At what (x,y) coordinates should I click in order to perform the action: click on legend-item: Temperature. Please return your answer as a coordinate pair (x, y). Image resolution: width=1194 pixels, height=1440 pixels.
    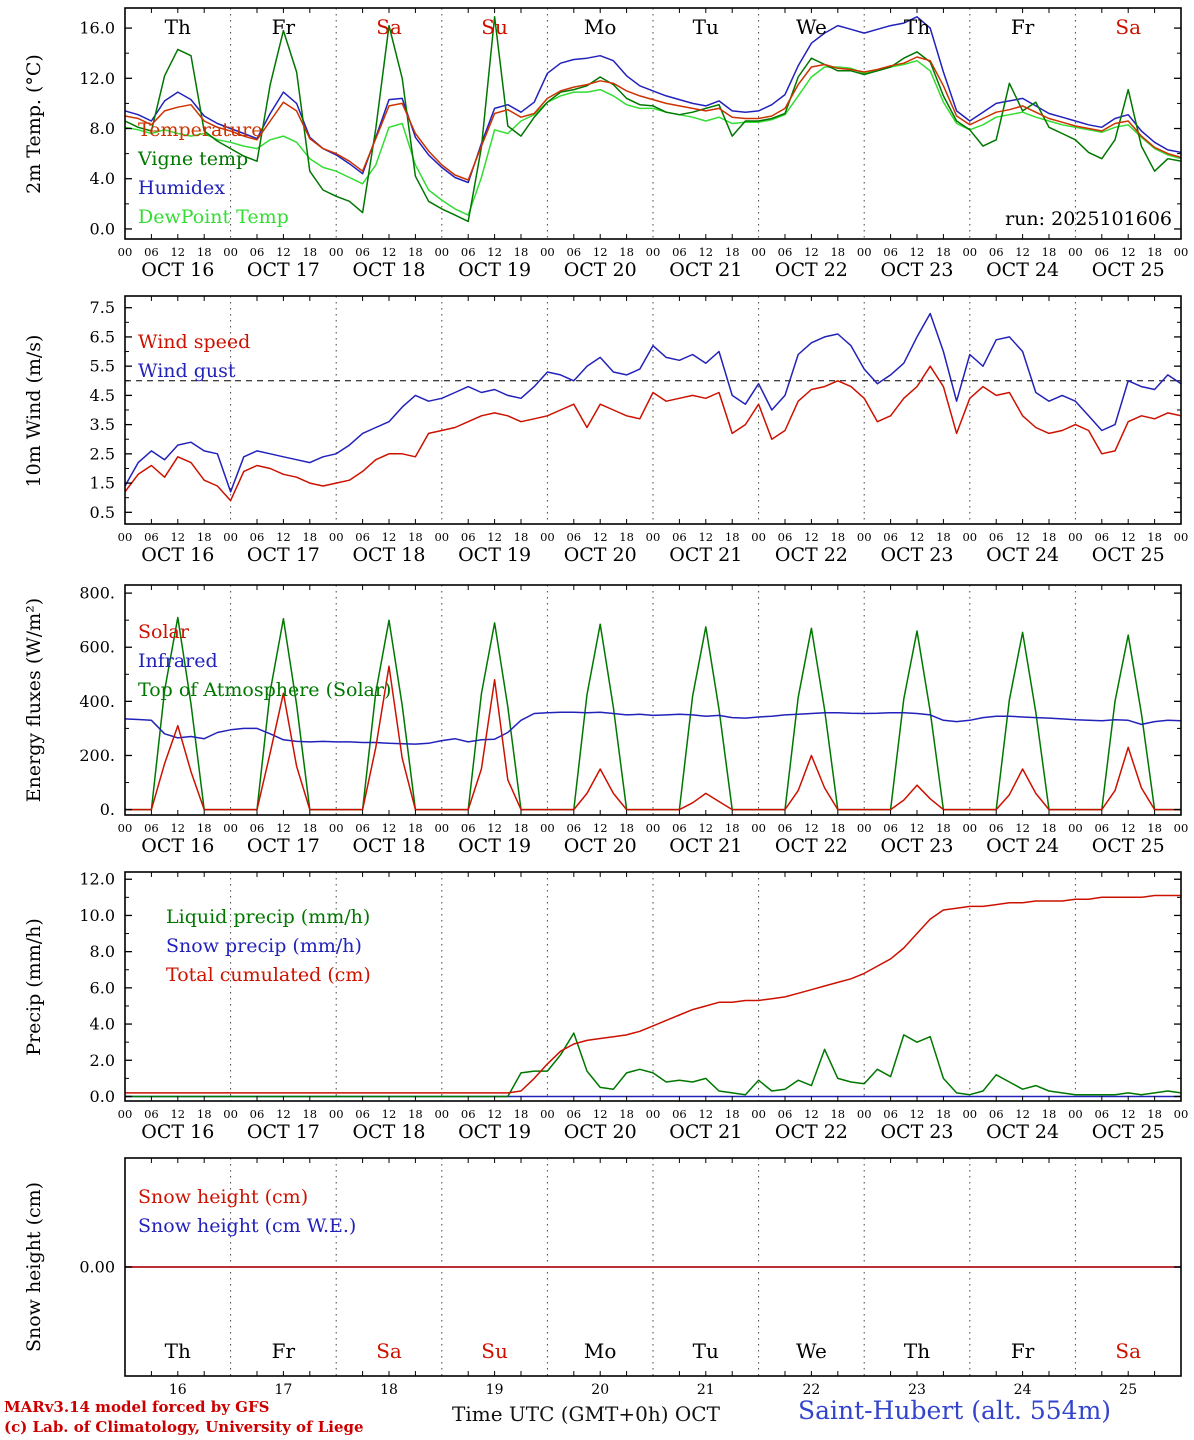
    Looking at the image, I should click on (200, 130).